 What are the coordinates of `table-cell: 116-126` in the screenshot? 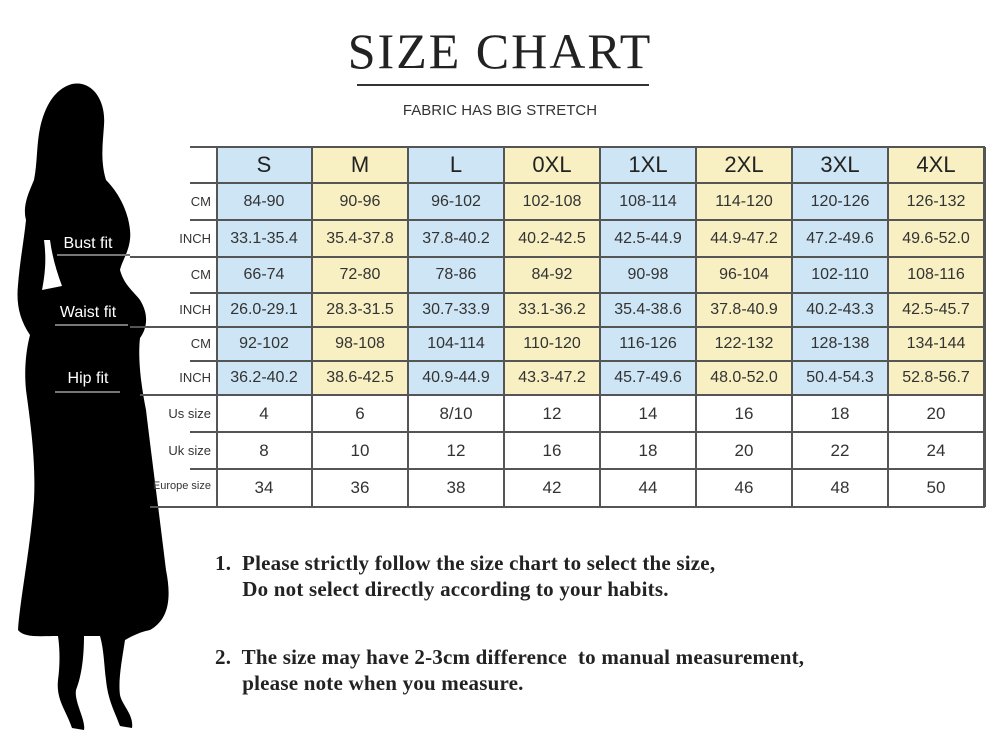 It's located at (649, 344).